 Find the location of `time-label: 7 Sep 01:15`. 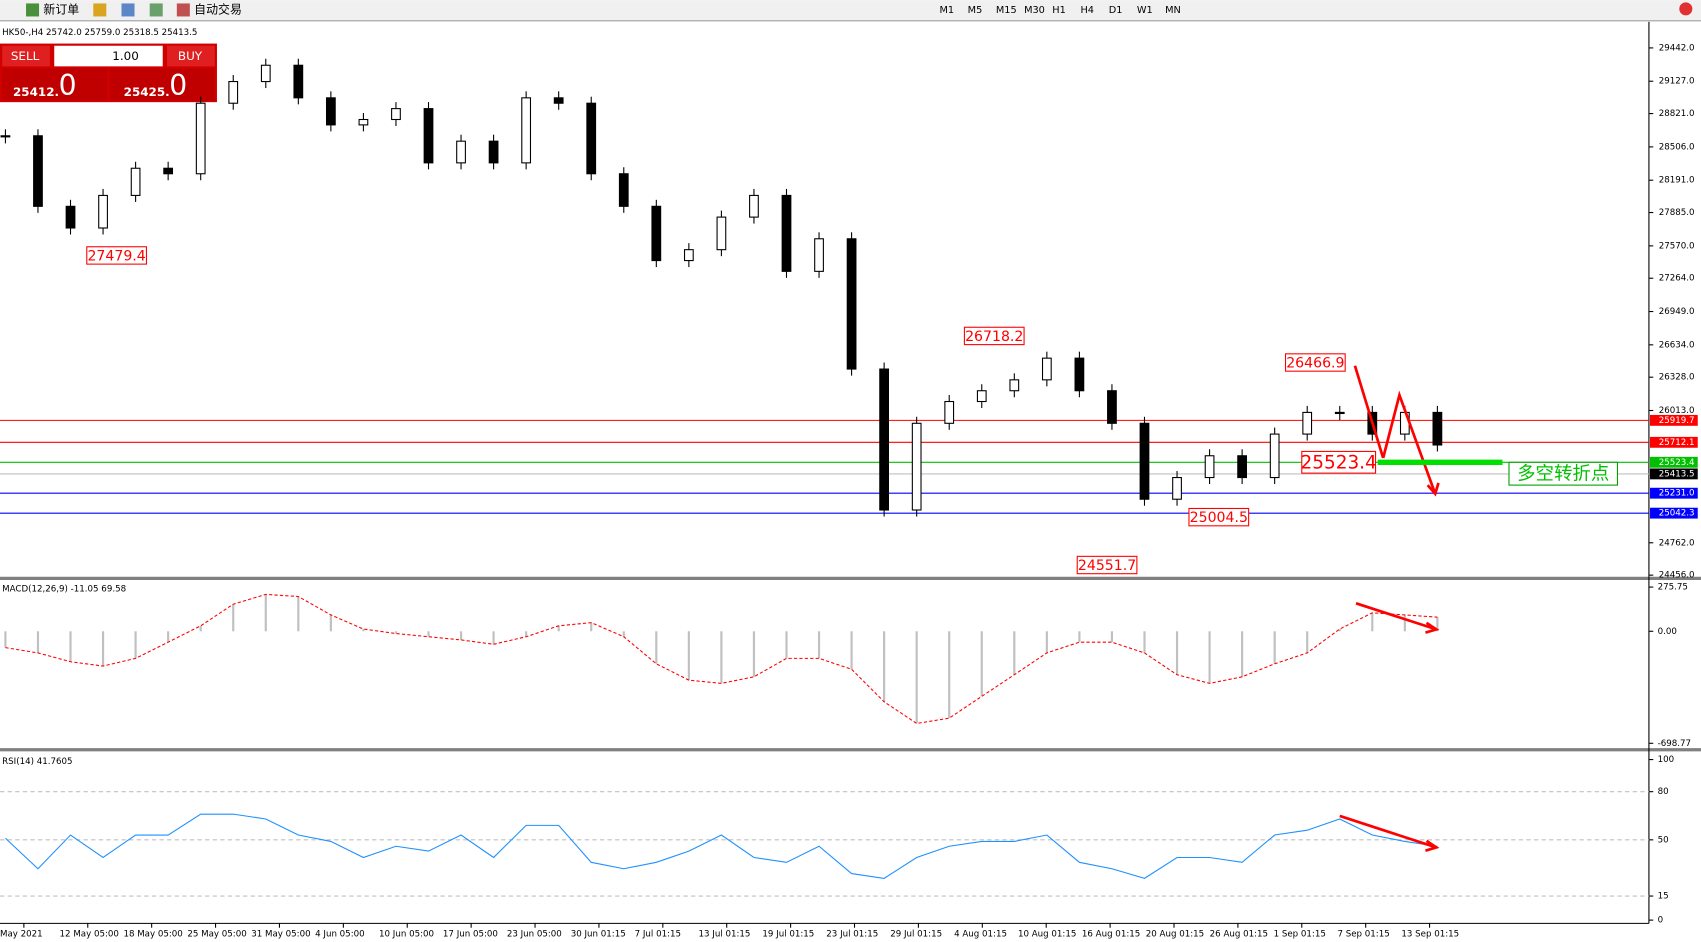

time-label: 7 Sep 01:15 is located at coordinates (1363, 935).